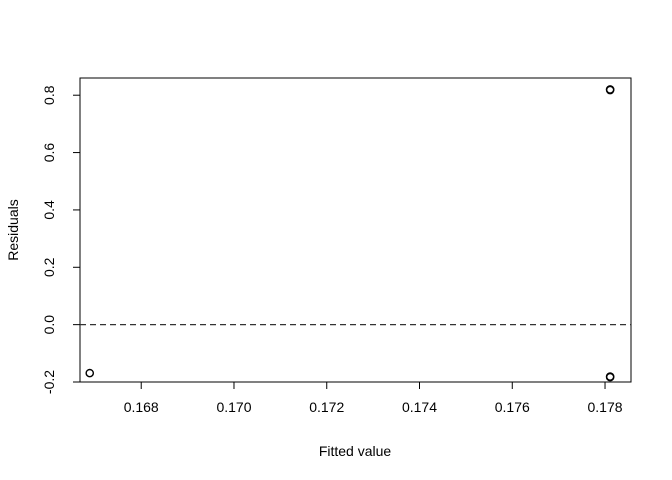  What do you see at coordinates (49, 267) in the screenshot?
I see `y-tick-label: 0.2` at bounding box center [49, 267].